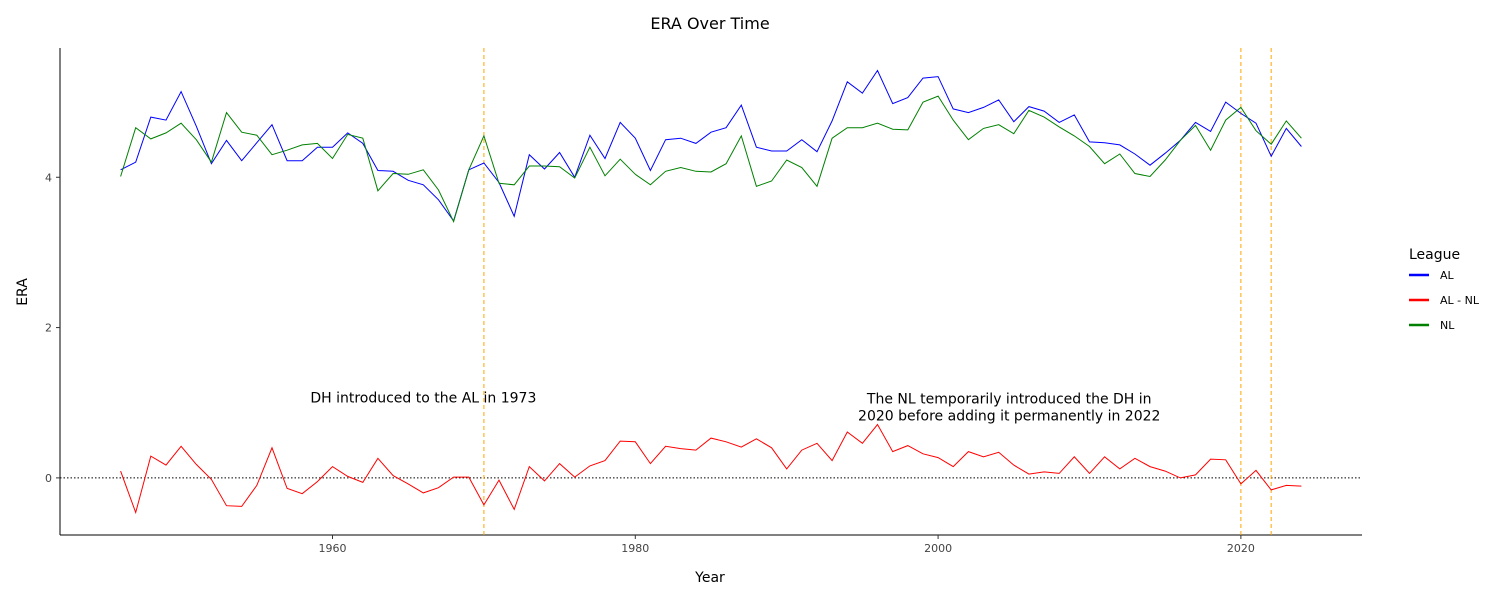 The image size is (1500, 600). What do you see at coordinates (48, 177) in the screenshot?
I see `y-tick-label: 4` at bounding box center [48, 177].